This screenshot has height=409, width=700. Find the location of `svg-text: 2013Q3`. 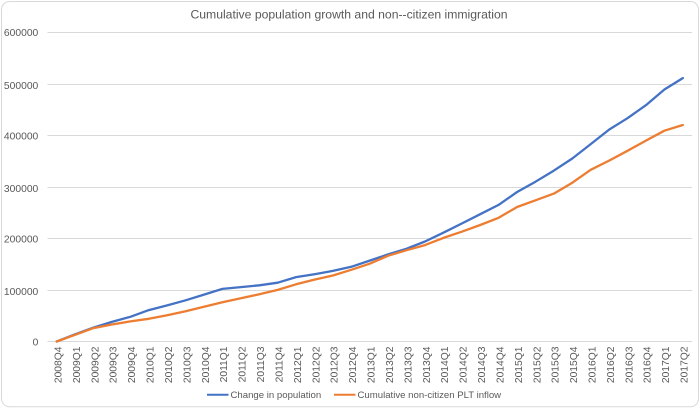

svg-text: 2013Q3 is located at coordinates (408, 364).